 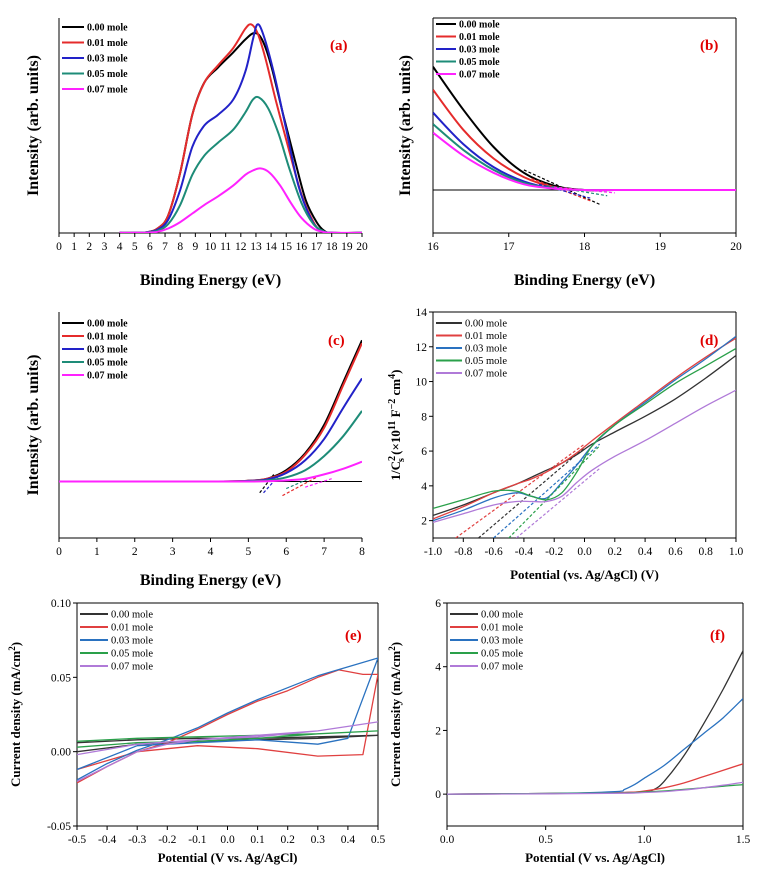 What do you see at coordinates (717, 636) in the screenshot?
I see `panel-label: (f)` at bounding box center [717, 636].